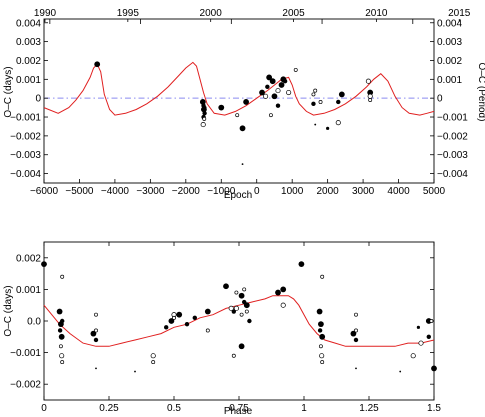  Describe the element at coordinates (238, 411) in the screenshot. I see `bottom-xlabel: Phase` at that location.